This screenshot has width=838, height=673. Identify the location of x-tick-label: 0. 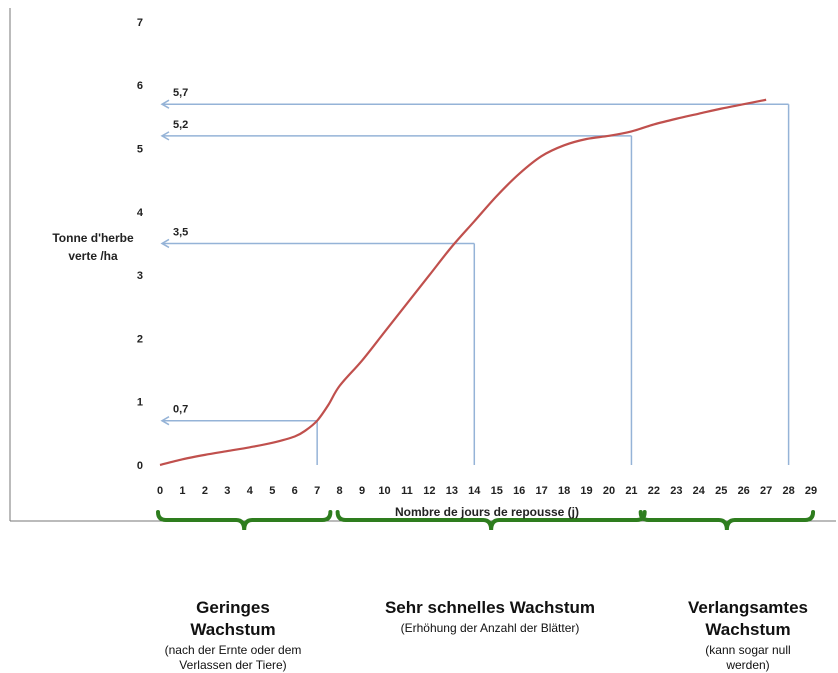
(160, 491).